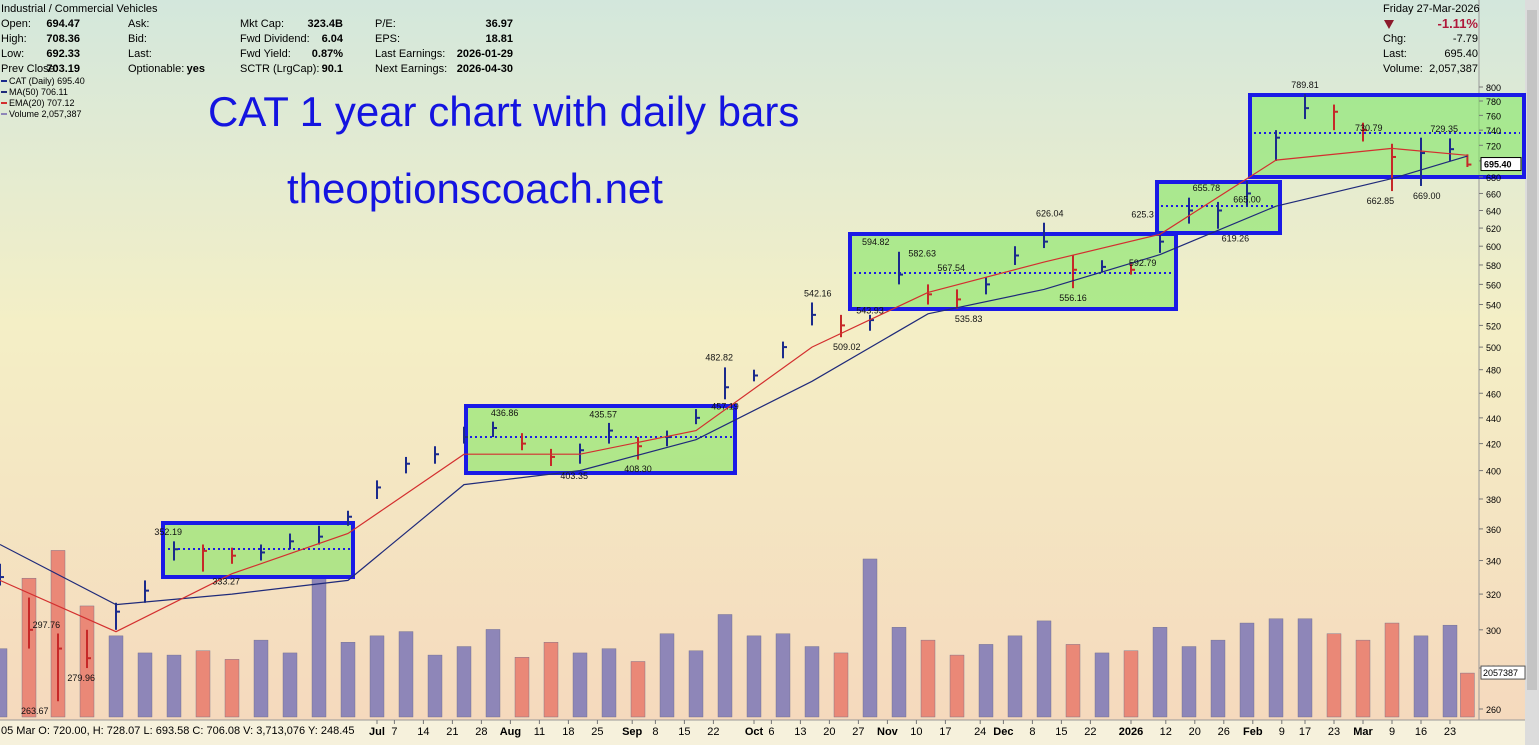 The width and height of the screenshot is (1539, 745). What do you see at coordinates (1253, 732) in the screenshot?
I see `x-tick-label: Feb` at bounding box center [1253, 732].